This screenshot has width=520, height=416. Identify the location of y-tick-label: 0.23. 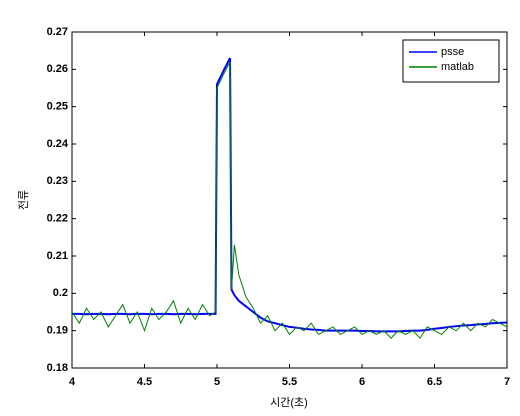
(57, 181).